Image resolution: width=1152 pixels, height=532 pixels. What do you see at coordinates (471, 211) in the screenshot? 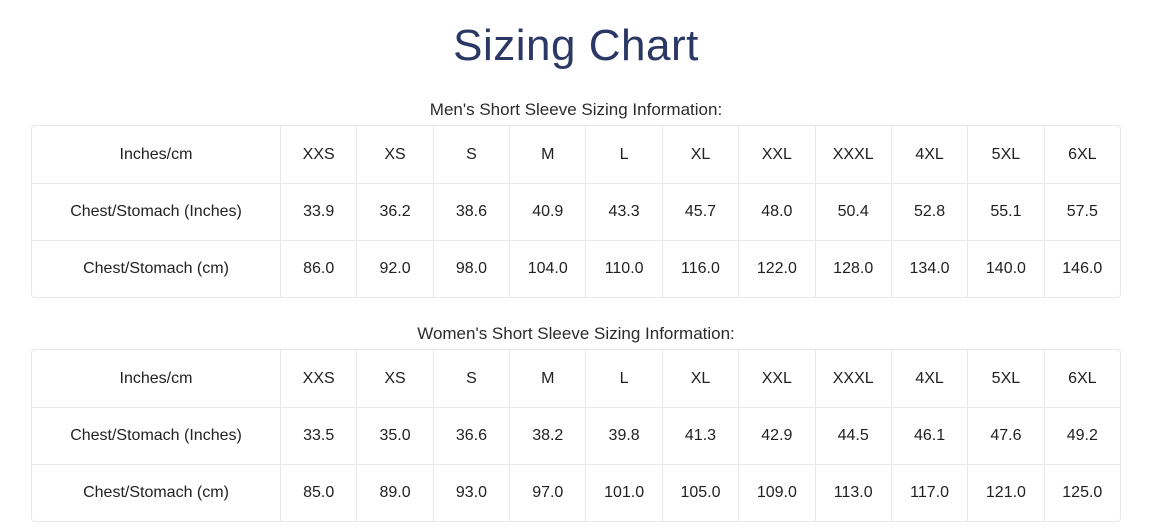
I see `measurement-cell: 38.6` at bounding box center [471, 211].